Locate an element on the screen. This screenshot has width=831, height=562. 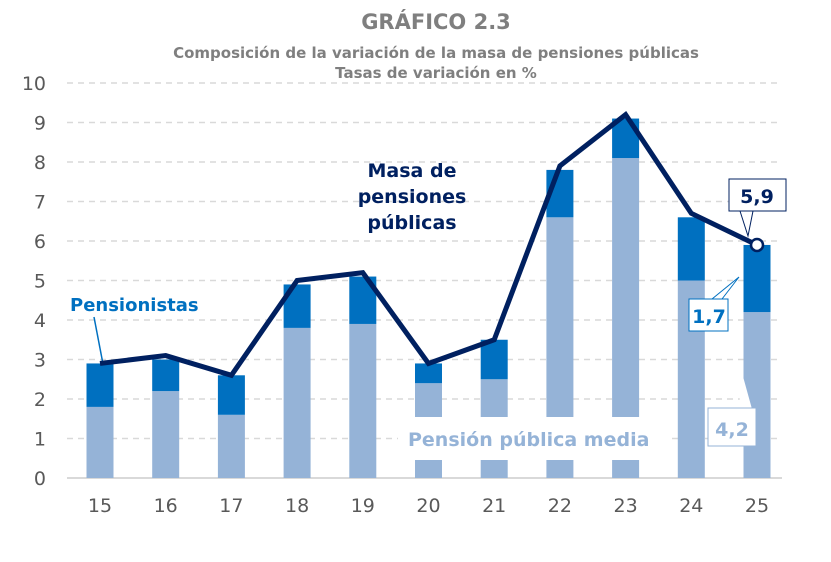
pensionistas-value-box is located at coordinates (708, 315).